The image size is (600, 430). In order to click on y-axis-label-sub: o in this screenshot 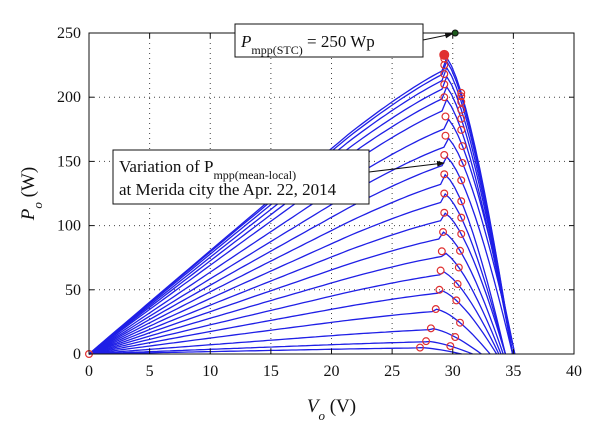, I will do `click(37, 205)`.